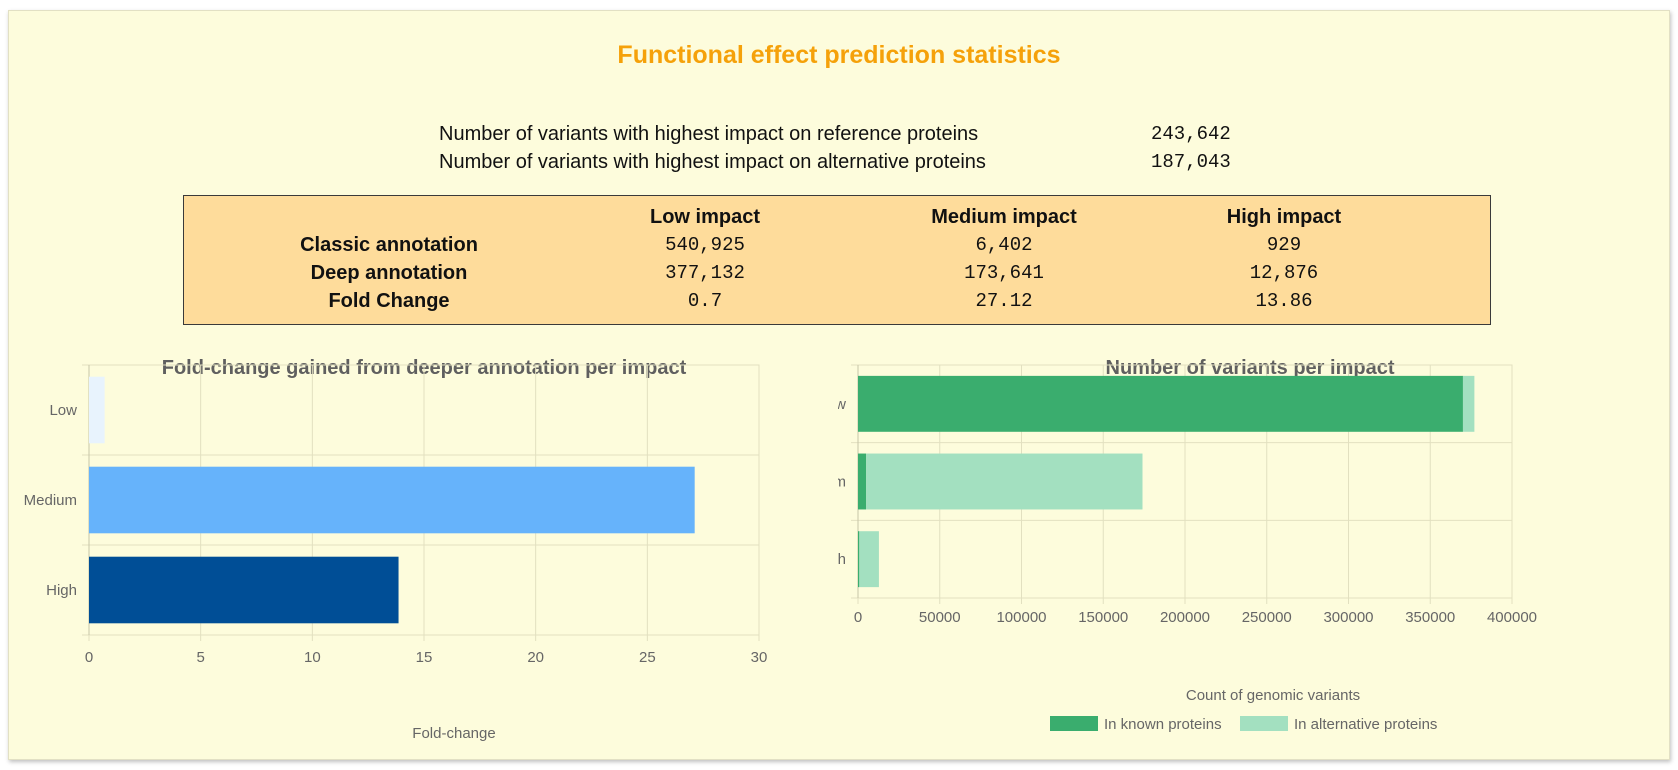 This screenshot has width=1678, height=770. I want to click on tick-label-x: 100000, so click(1021, 617).